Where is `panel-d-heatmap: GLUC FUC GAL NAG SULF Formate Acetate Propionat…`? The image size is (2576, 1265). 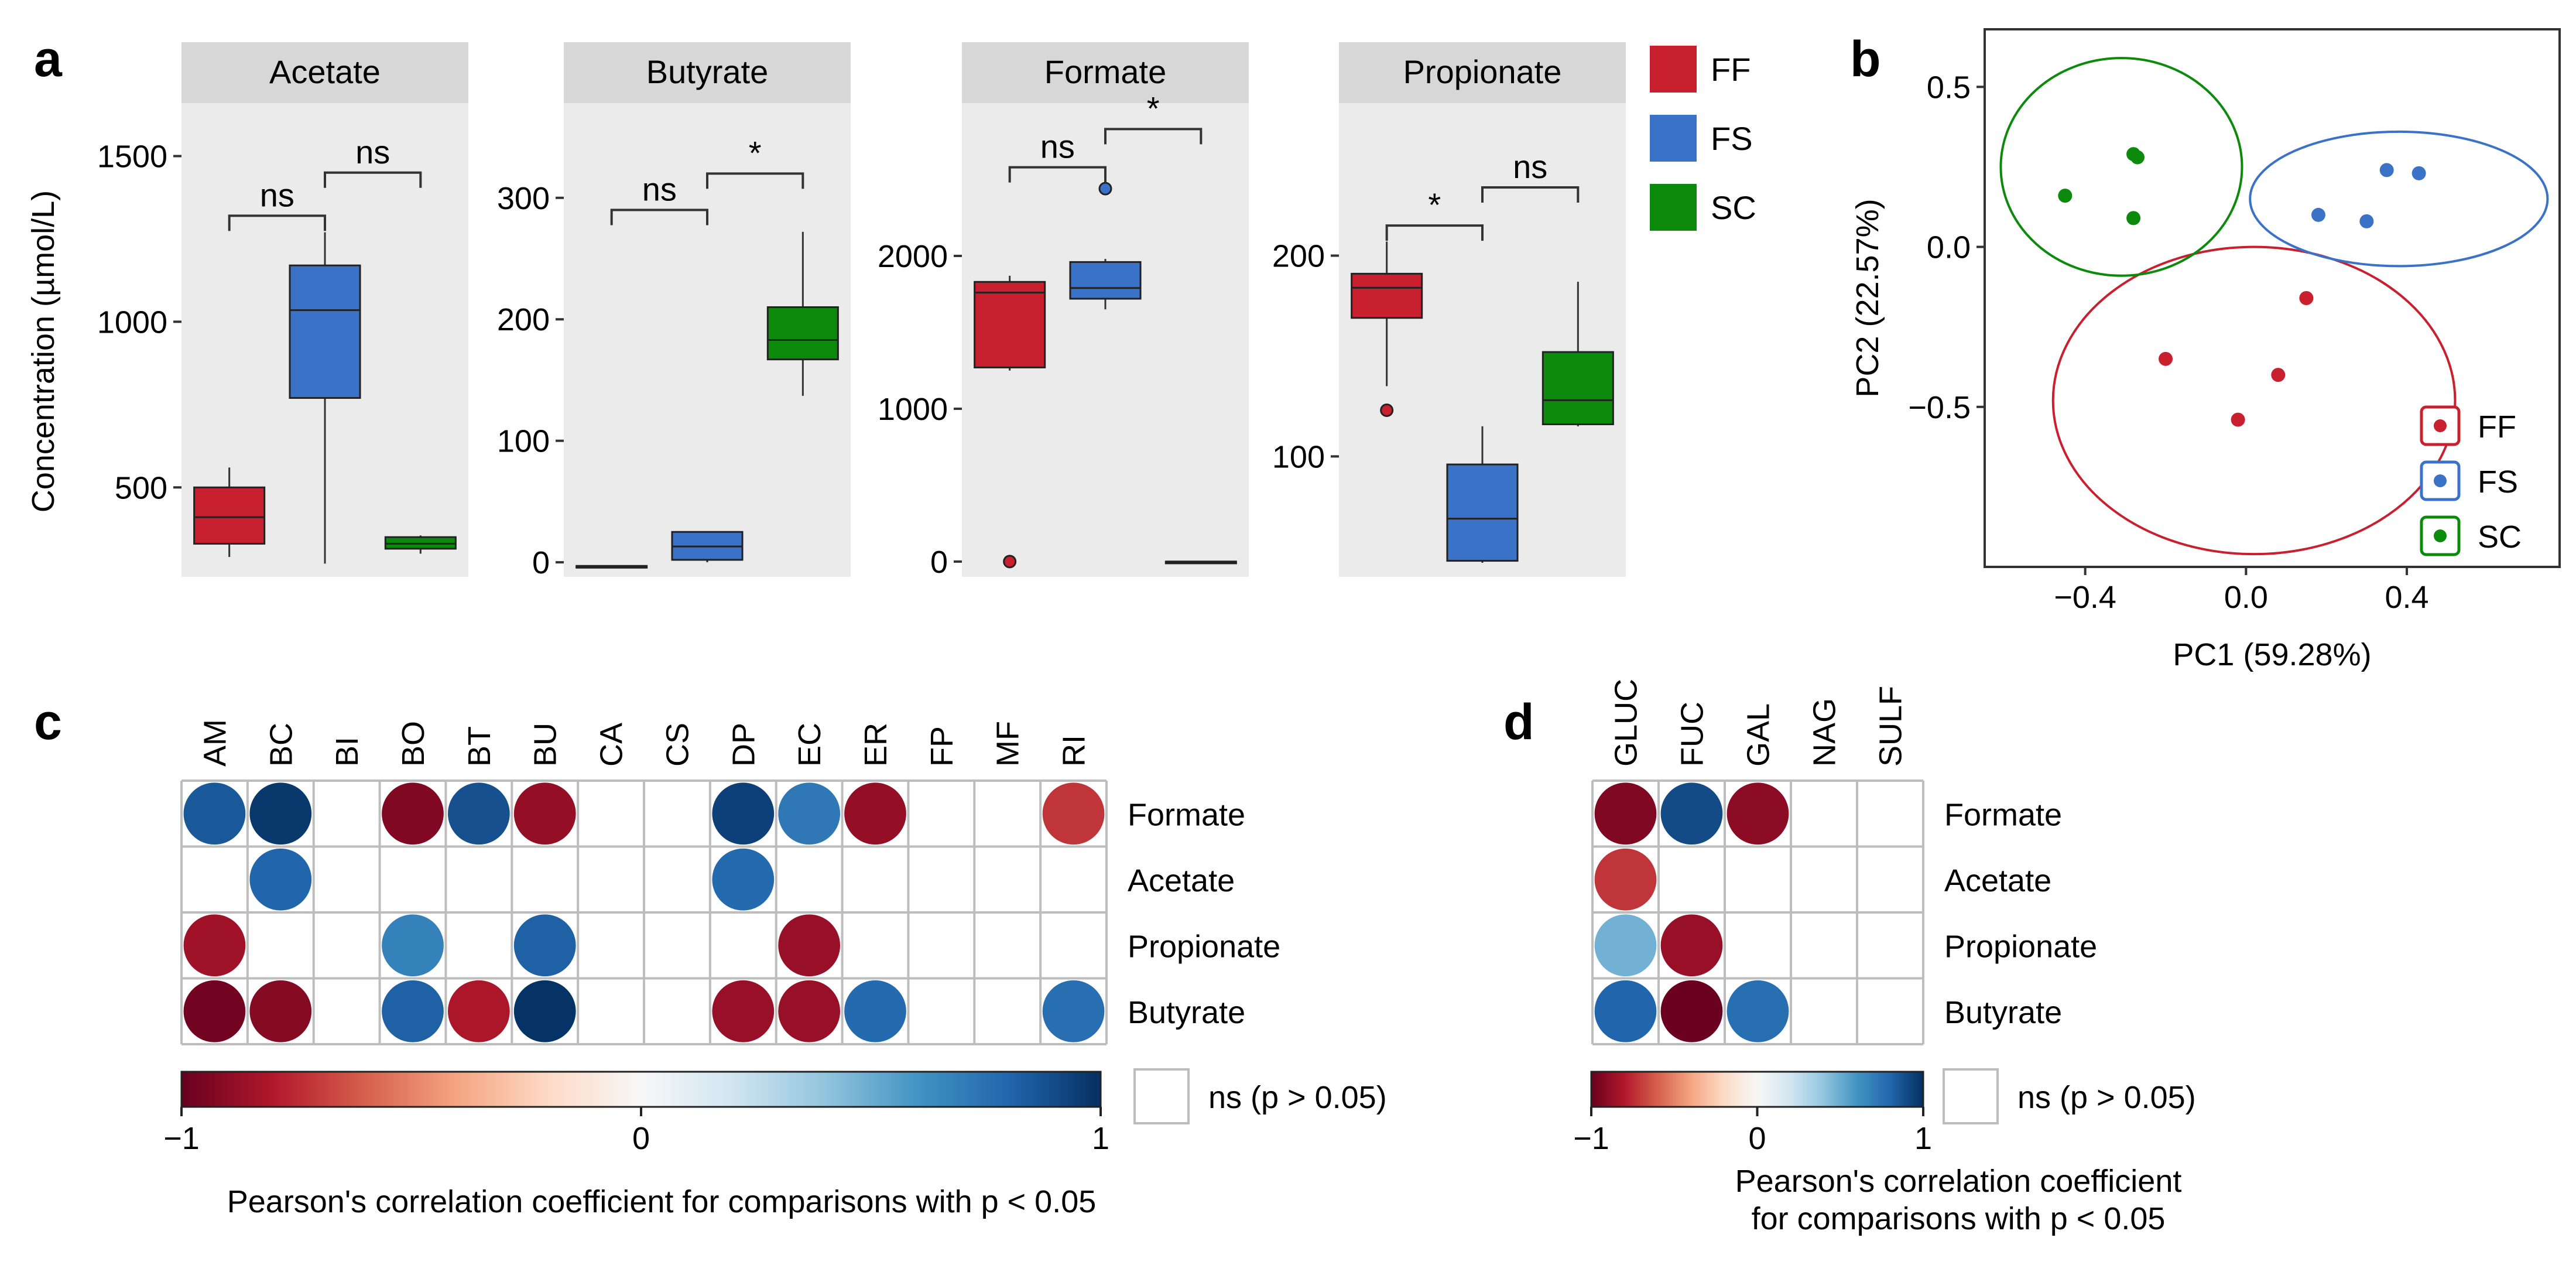
panel-d-heatmap: GLUC FUC GAL NAG SULF Formate Acetate Propionat… is located at coordinates (1884, 957).